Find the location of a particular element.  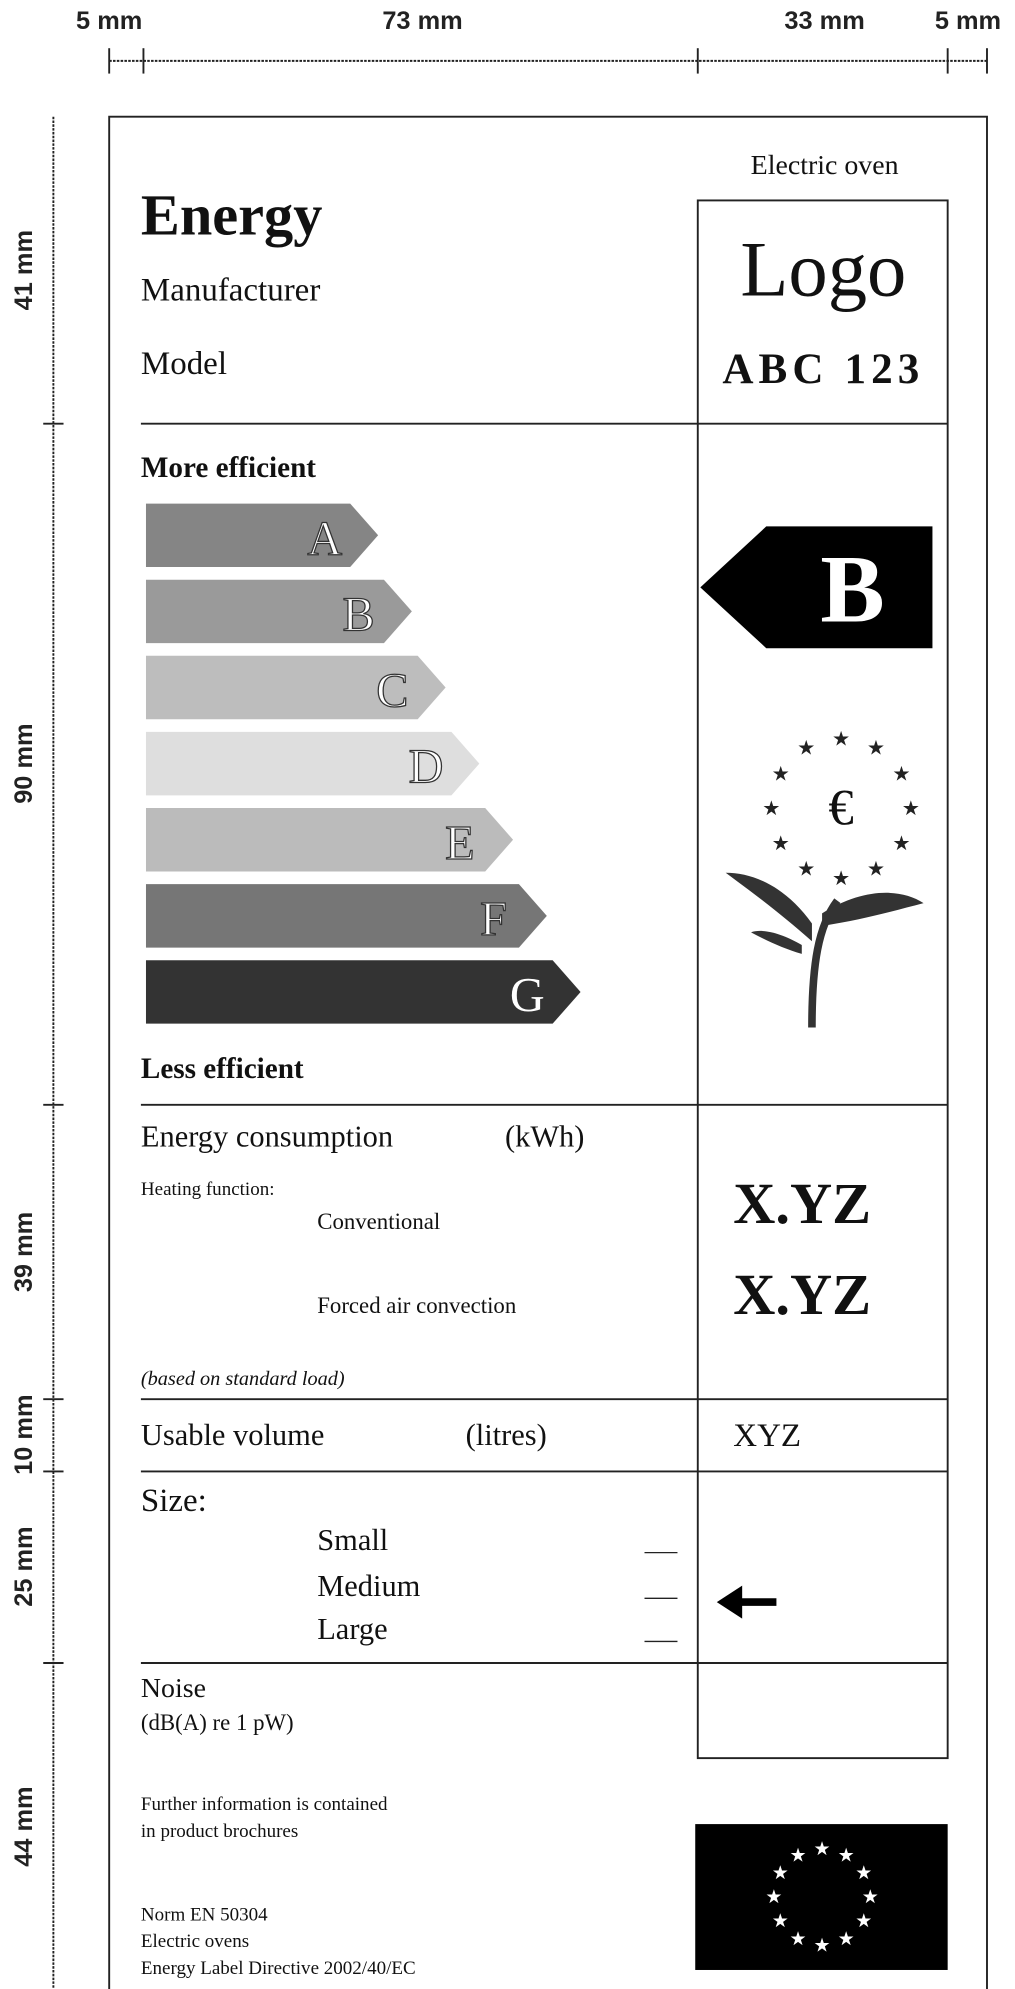

consumption-note: (based on standard load) is located at coordinates (243, 1379).